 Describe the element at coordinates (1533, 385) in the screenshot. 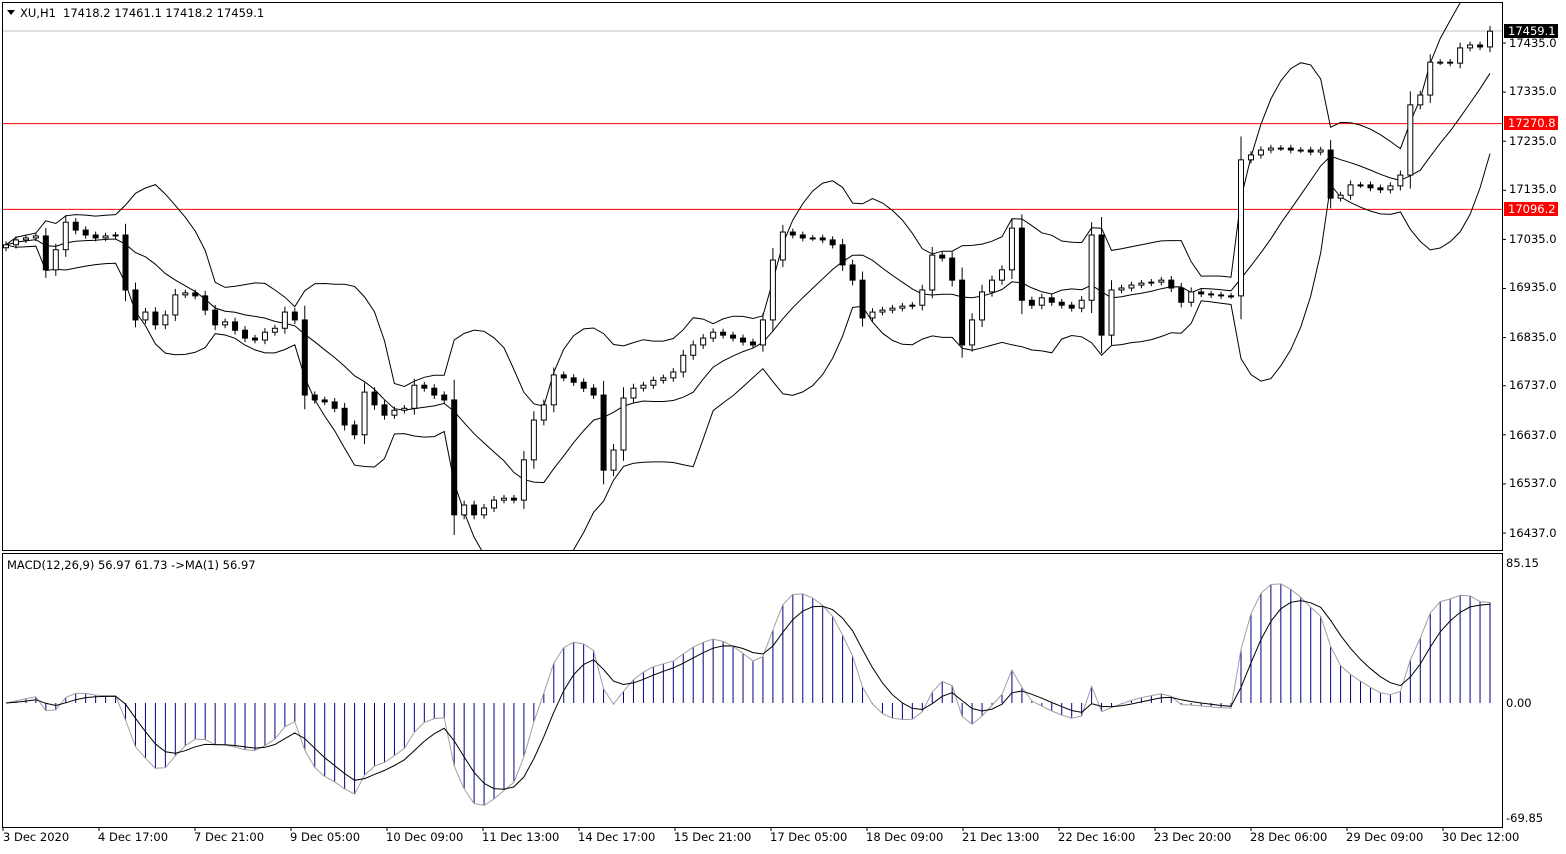

I see `price-tick: 16737.0` at that location.